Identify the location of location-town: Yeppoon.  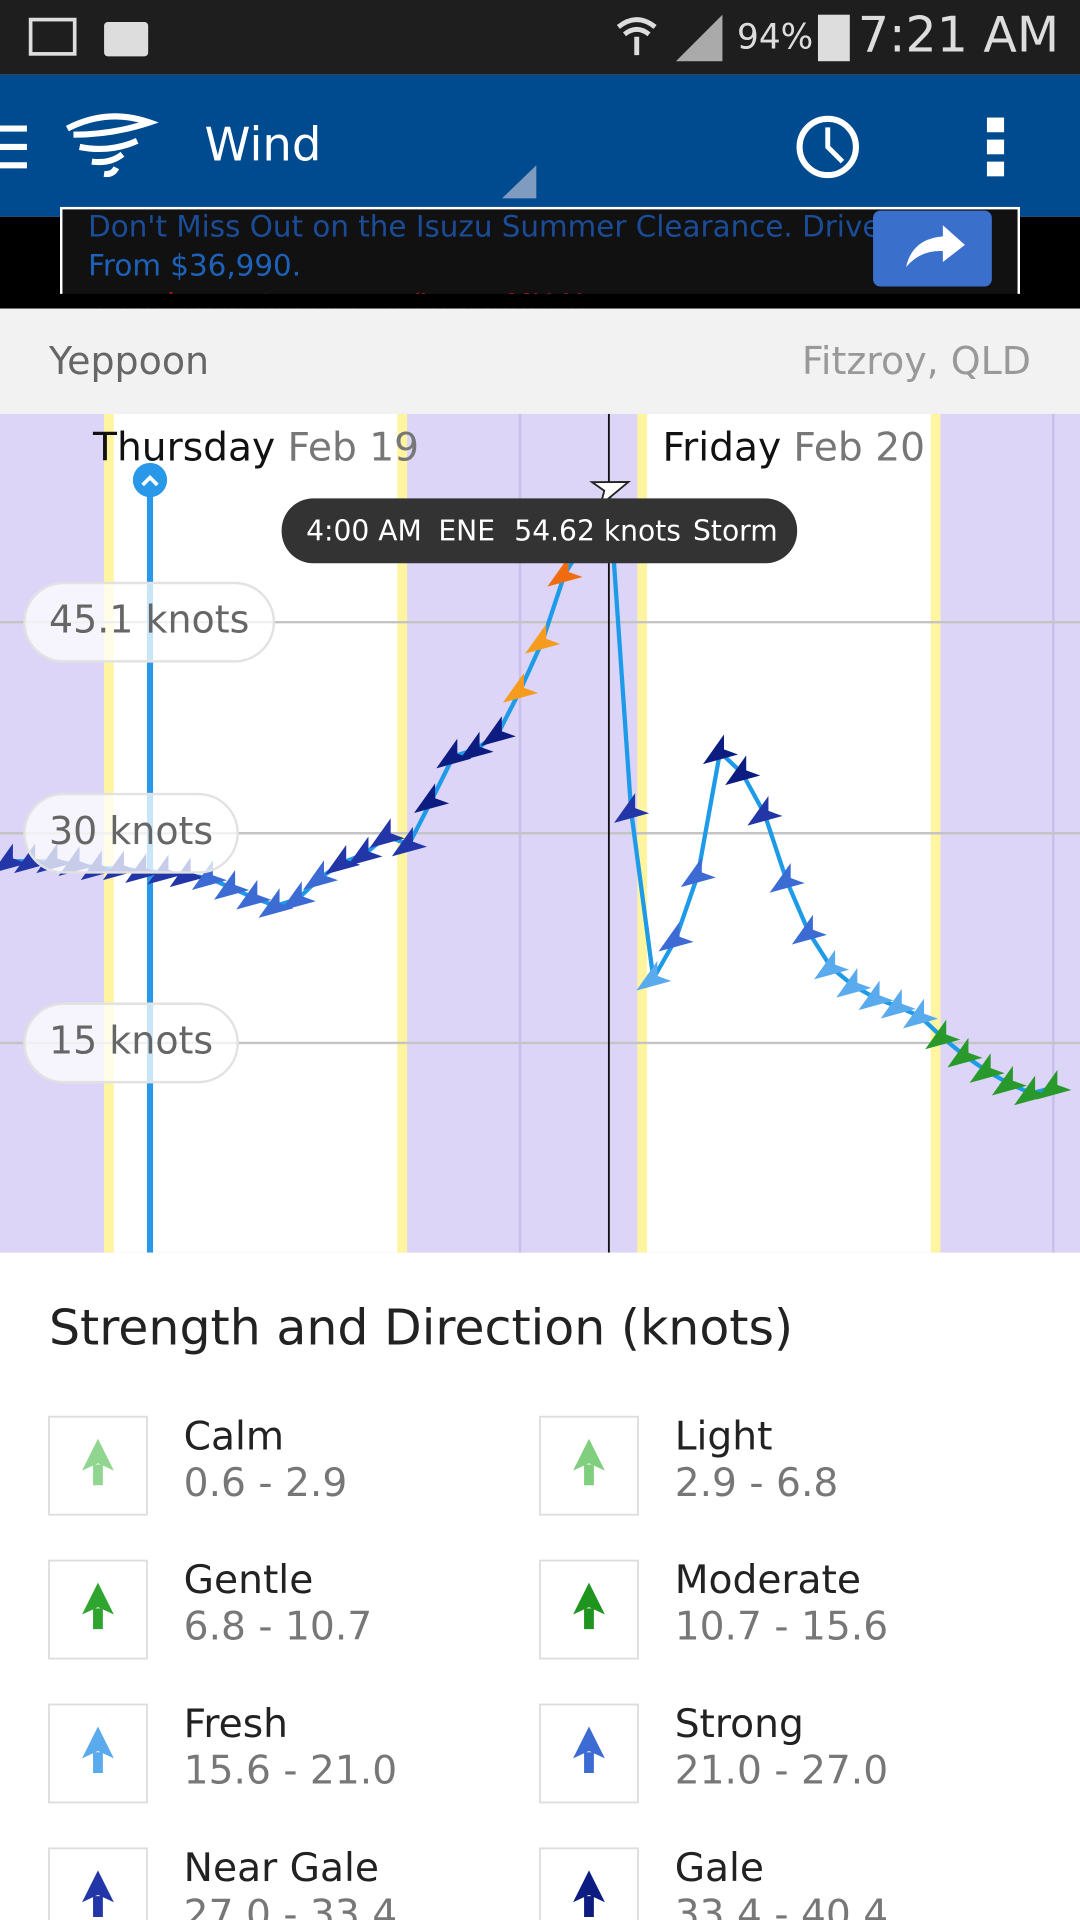
(128, 361).